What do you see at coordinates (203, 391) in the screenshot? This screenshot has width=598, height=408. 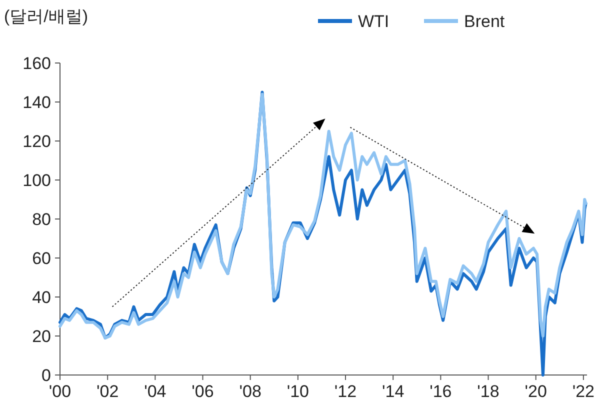 I see `x-tick-label: '06` at bounding box center [203, 391].